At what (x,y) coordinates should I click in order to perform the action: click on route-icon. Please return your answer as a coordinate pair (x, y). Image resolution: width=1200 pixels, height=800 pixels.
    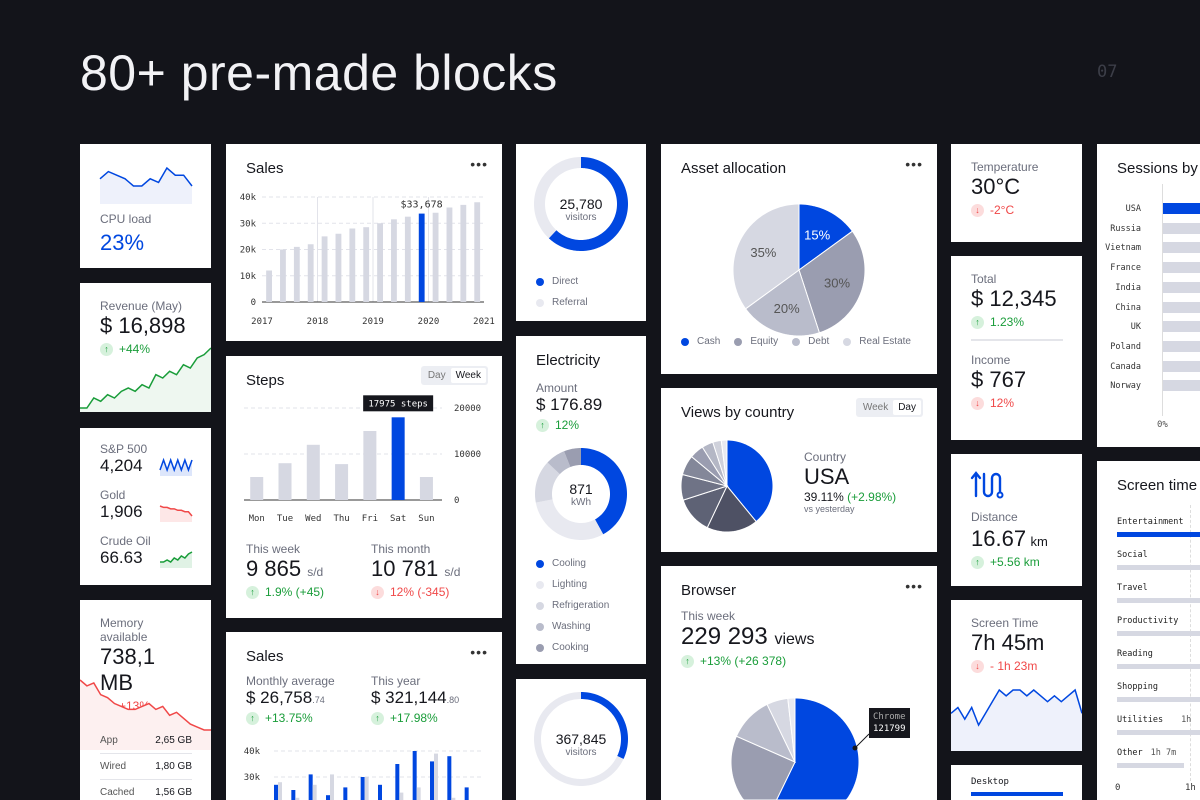
    Looking at the image, I should click on (987, 485).